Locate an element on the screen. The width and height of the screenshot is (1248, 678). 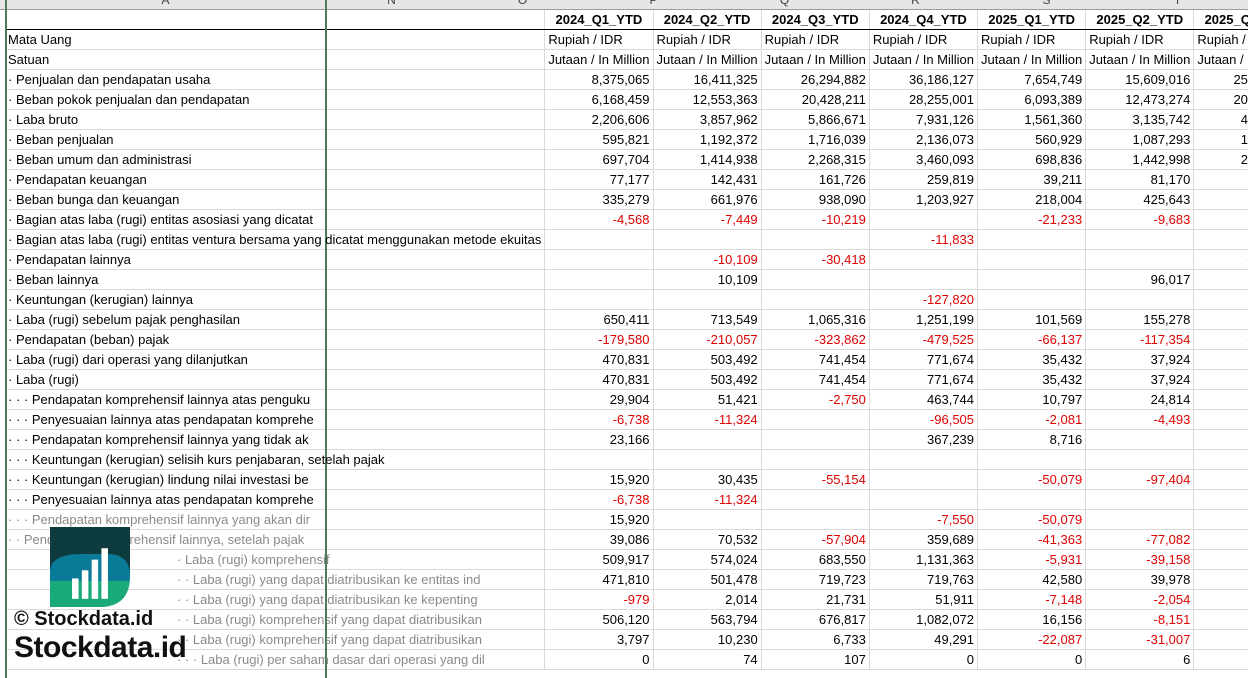
value-cell: 10,797 is located at coordinates (1032, 399).